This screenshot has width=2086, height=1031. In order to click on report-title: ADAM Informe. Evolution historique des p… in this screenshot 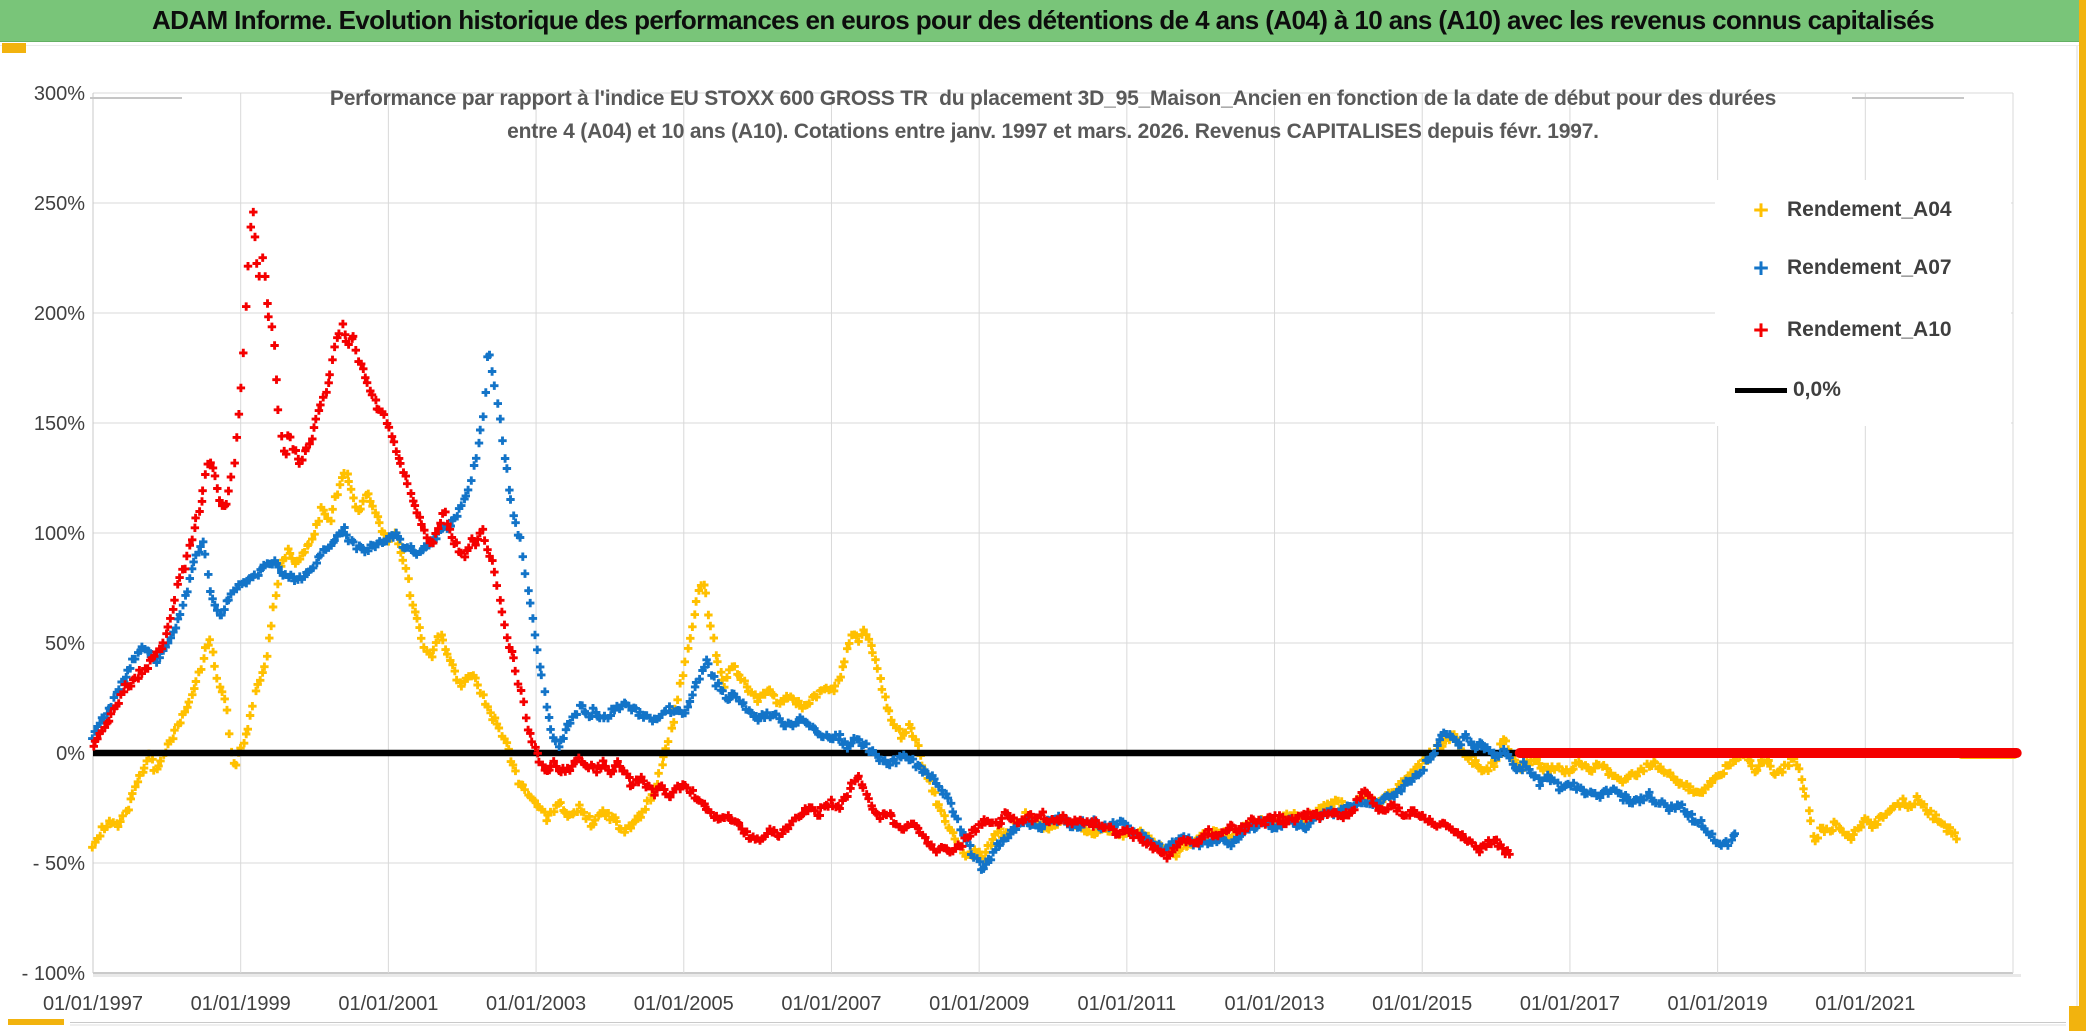, I will do `click(1043, 20)`.